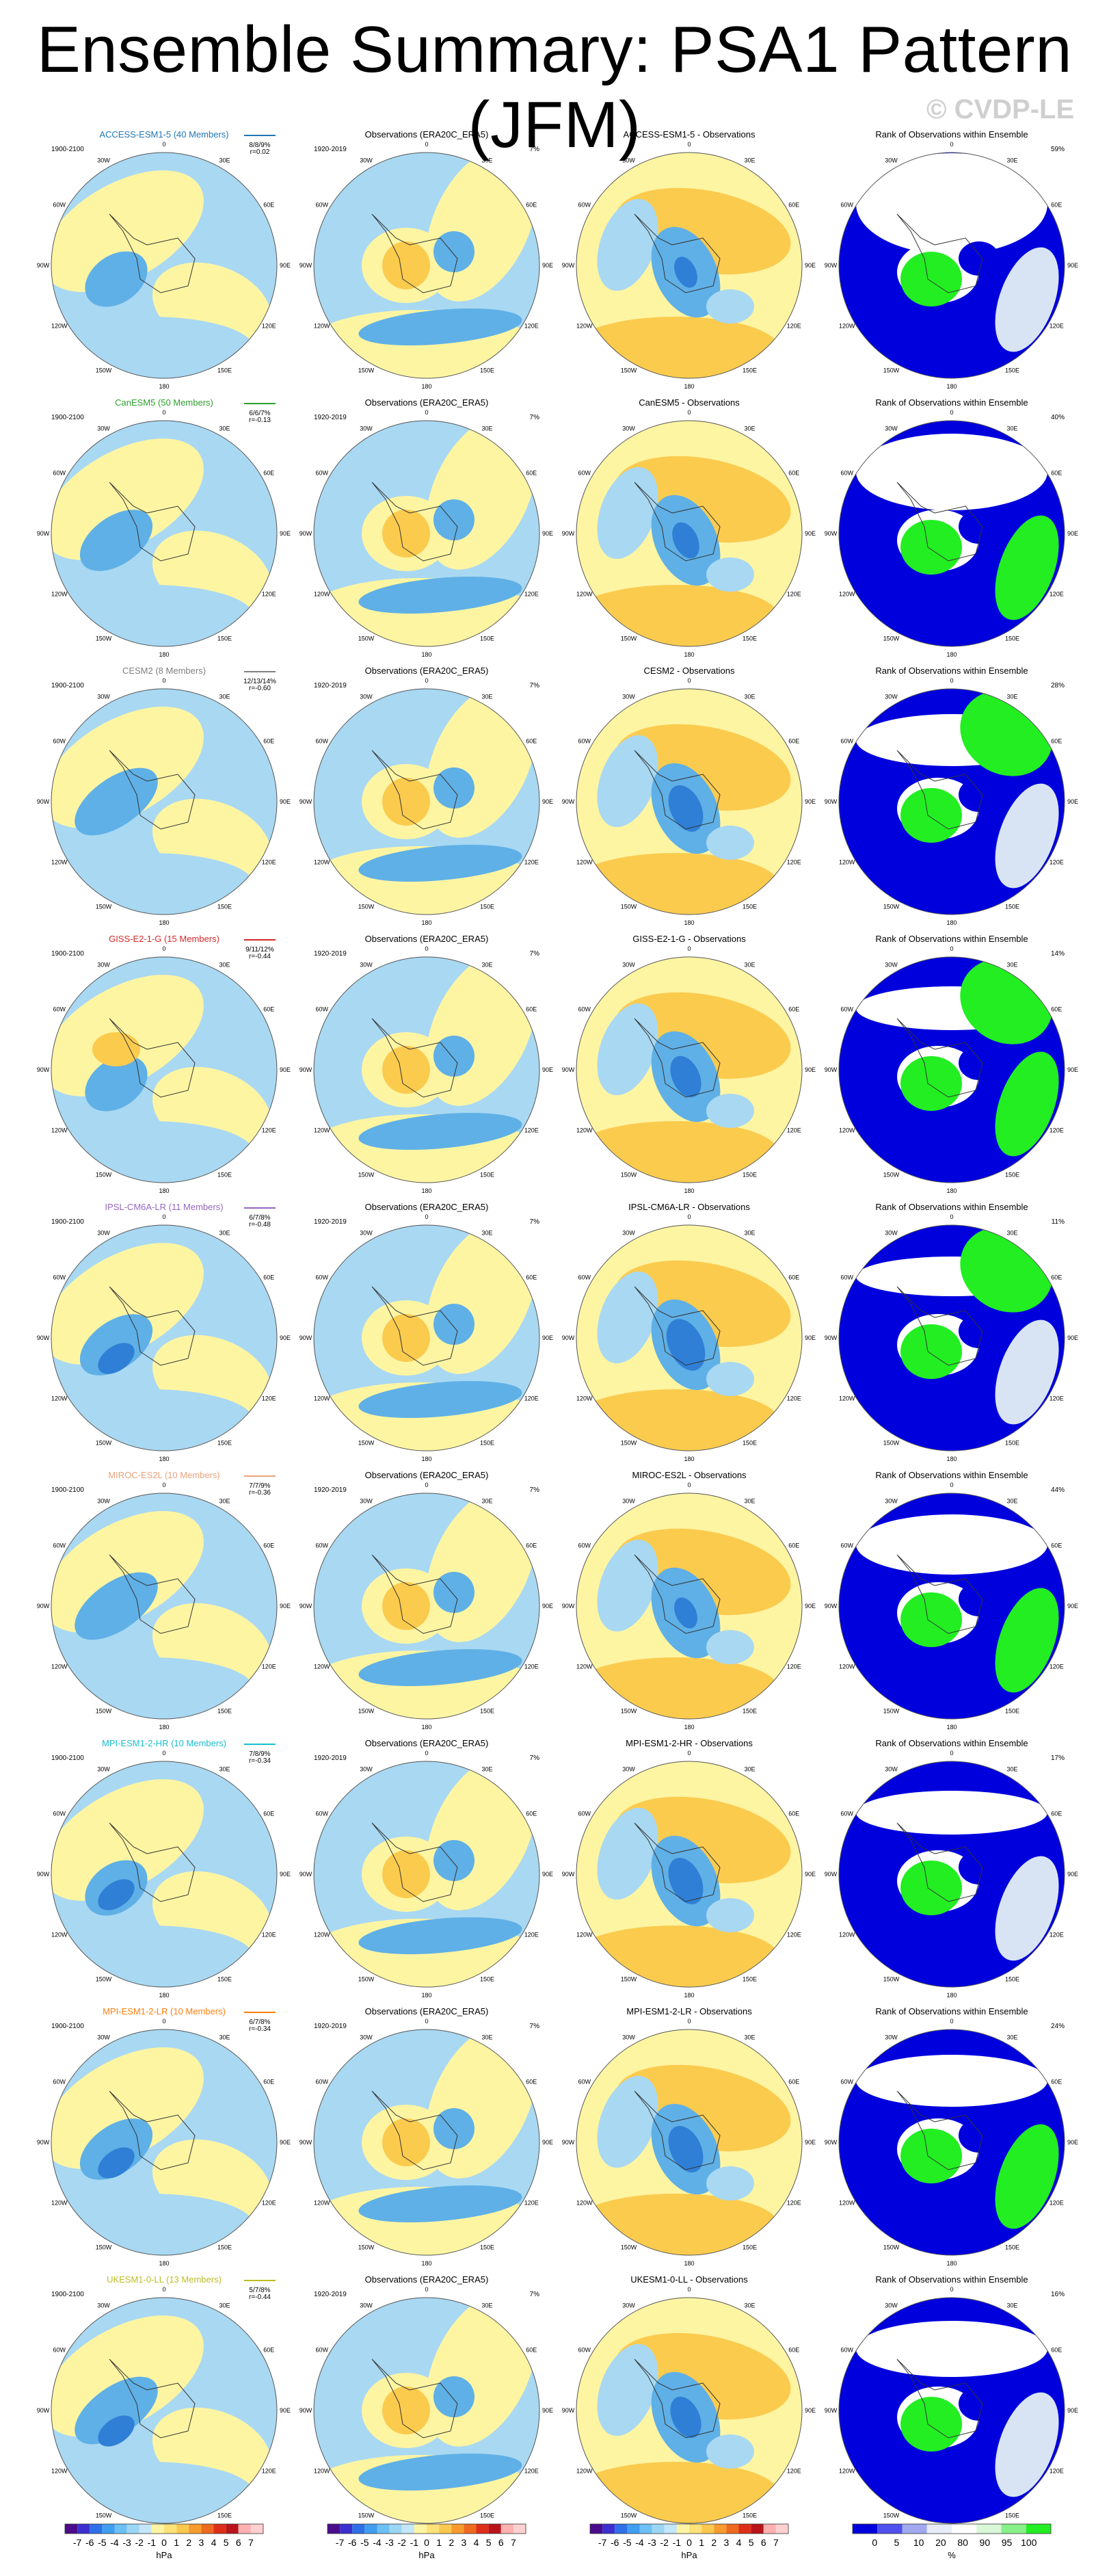 The height and width of the screenshot is (2576, 1109). What do you see at coordinates (979, 2404) in the screenshot?
I see `rank-low` at bounding box center [979, 2404].